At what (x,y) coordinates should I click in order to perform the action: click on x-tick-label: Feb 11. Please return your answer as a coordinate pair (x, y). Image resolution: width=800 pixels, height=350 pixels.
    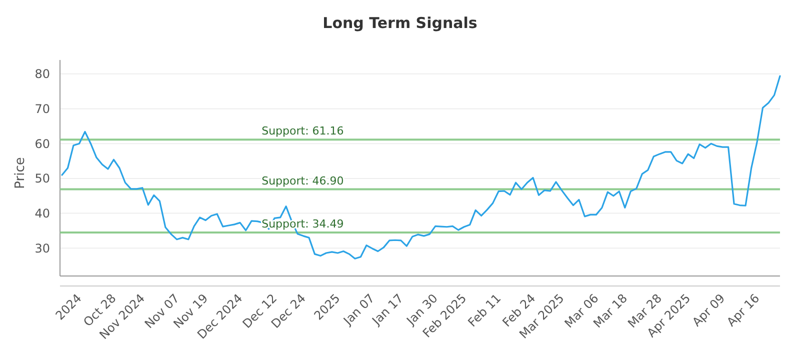
    Looking at the image, I should click on (484, 310).